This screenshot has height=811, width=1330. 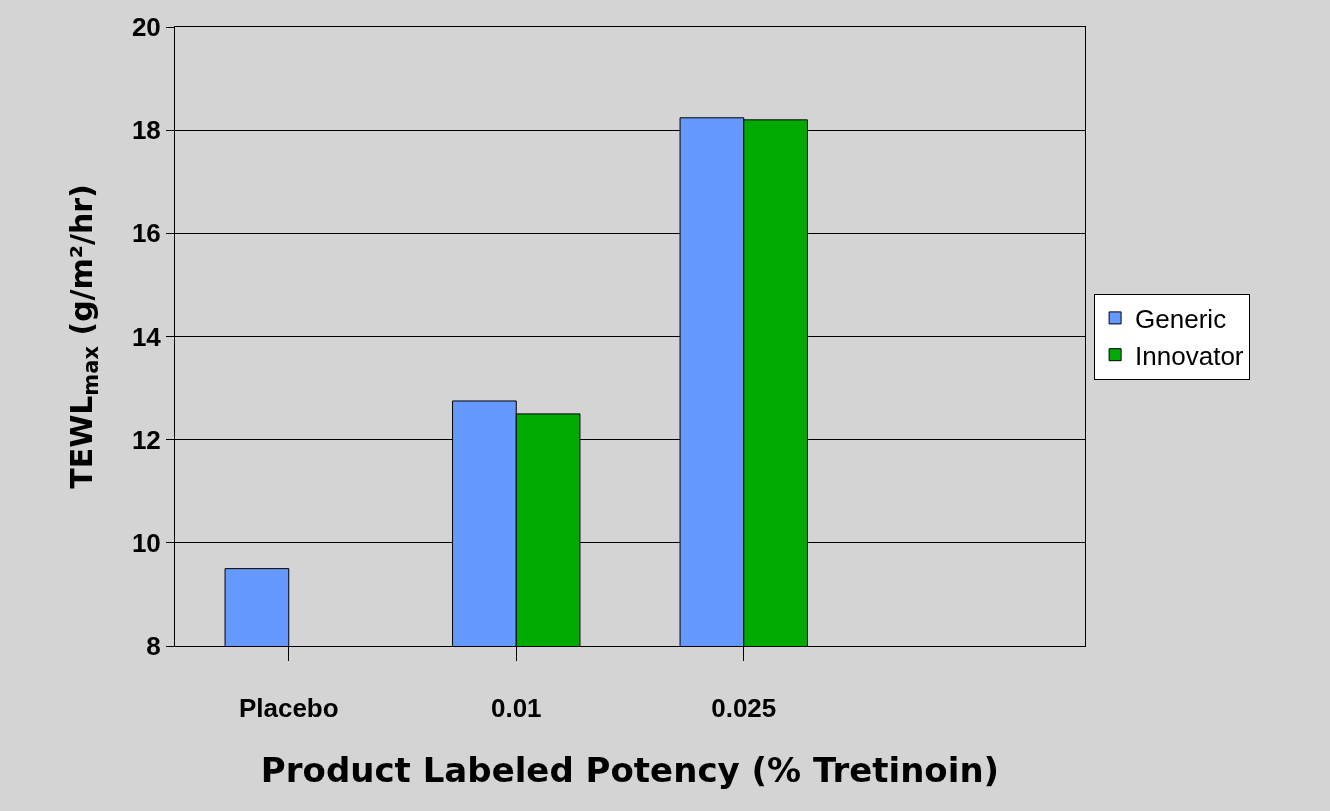 What do you see at coordinates (146, 542) in the screenshot?
I see `y-tick-label: 10` at bounding box center [146, 542].